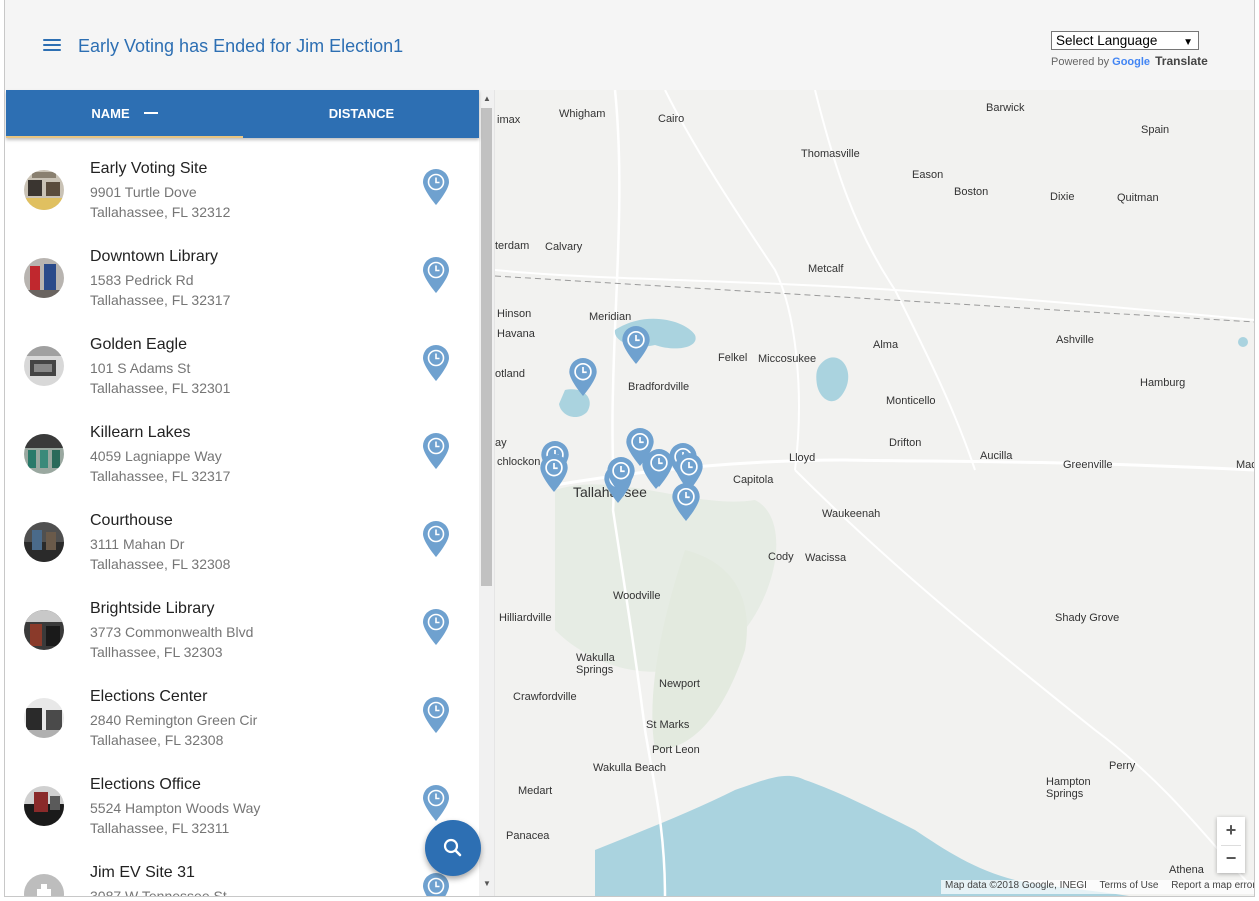 This screenshot has width=1259, height=901. Describe the element at coordinates (629, 768) in the screenshot. I see `map-label: Wakulla Beach` at that location.